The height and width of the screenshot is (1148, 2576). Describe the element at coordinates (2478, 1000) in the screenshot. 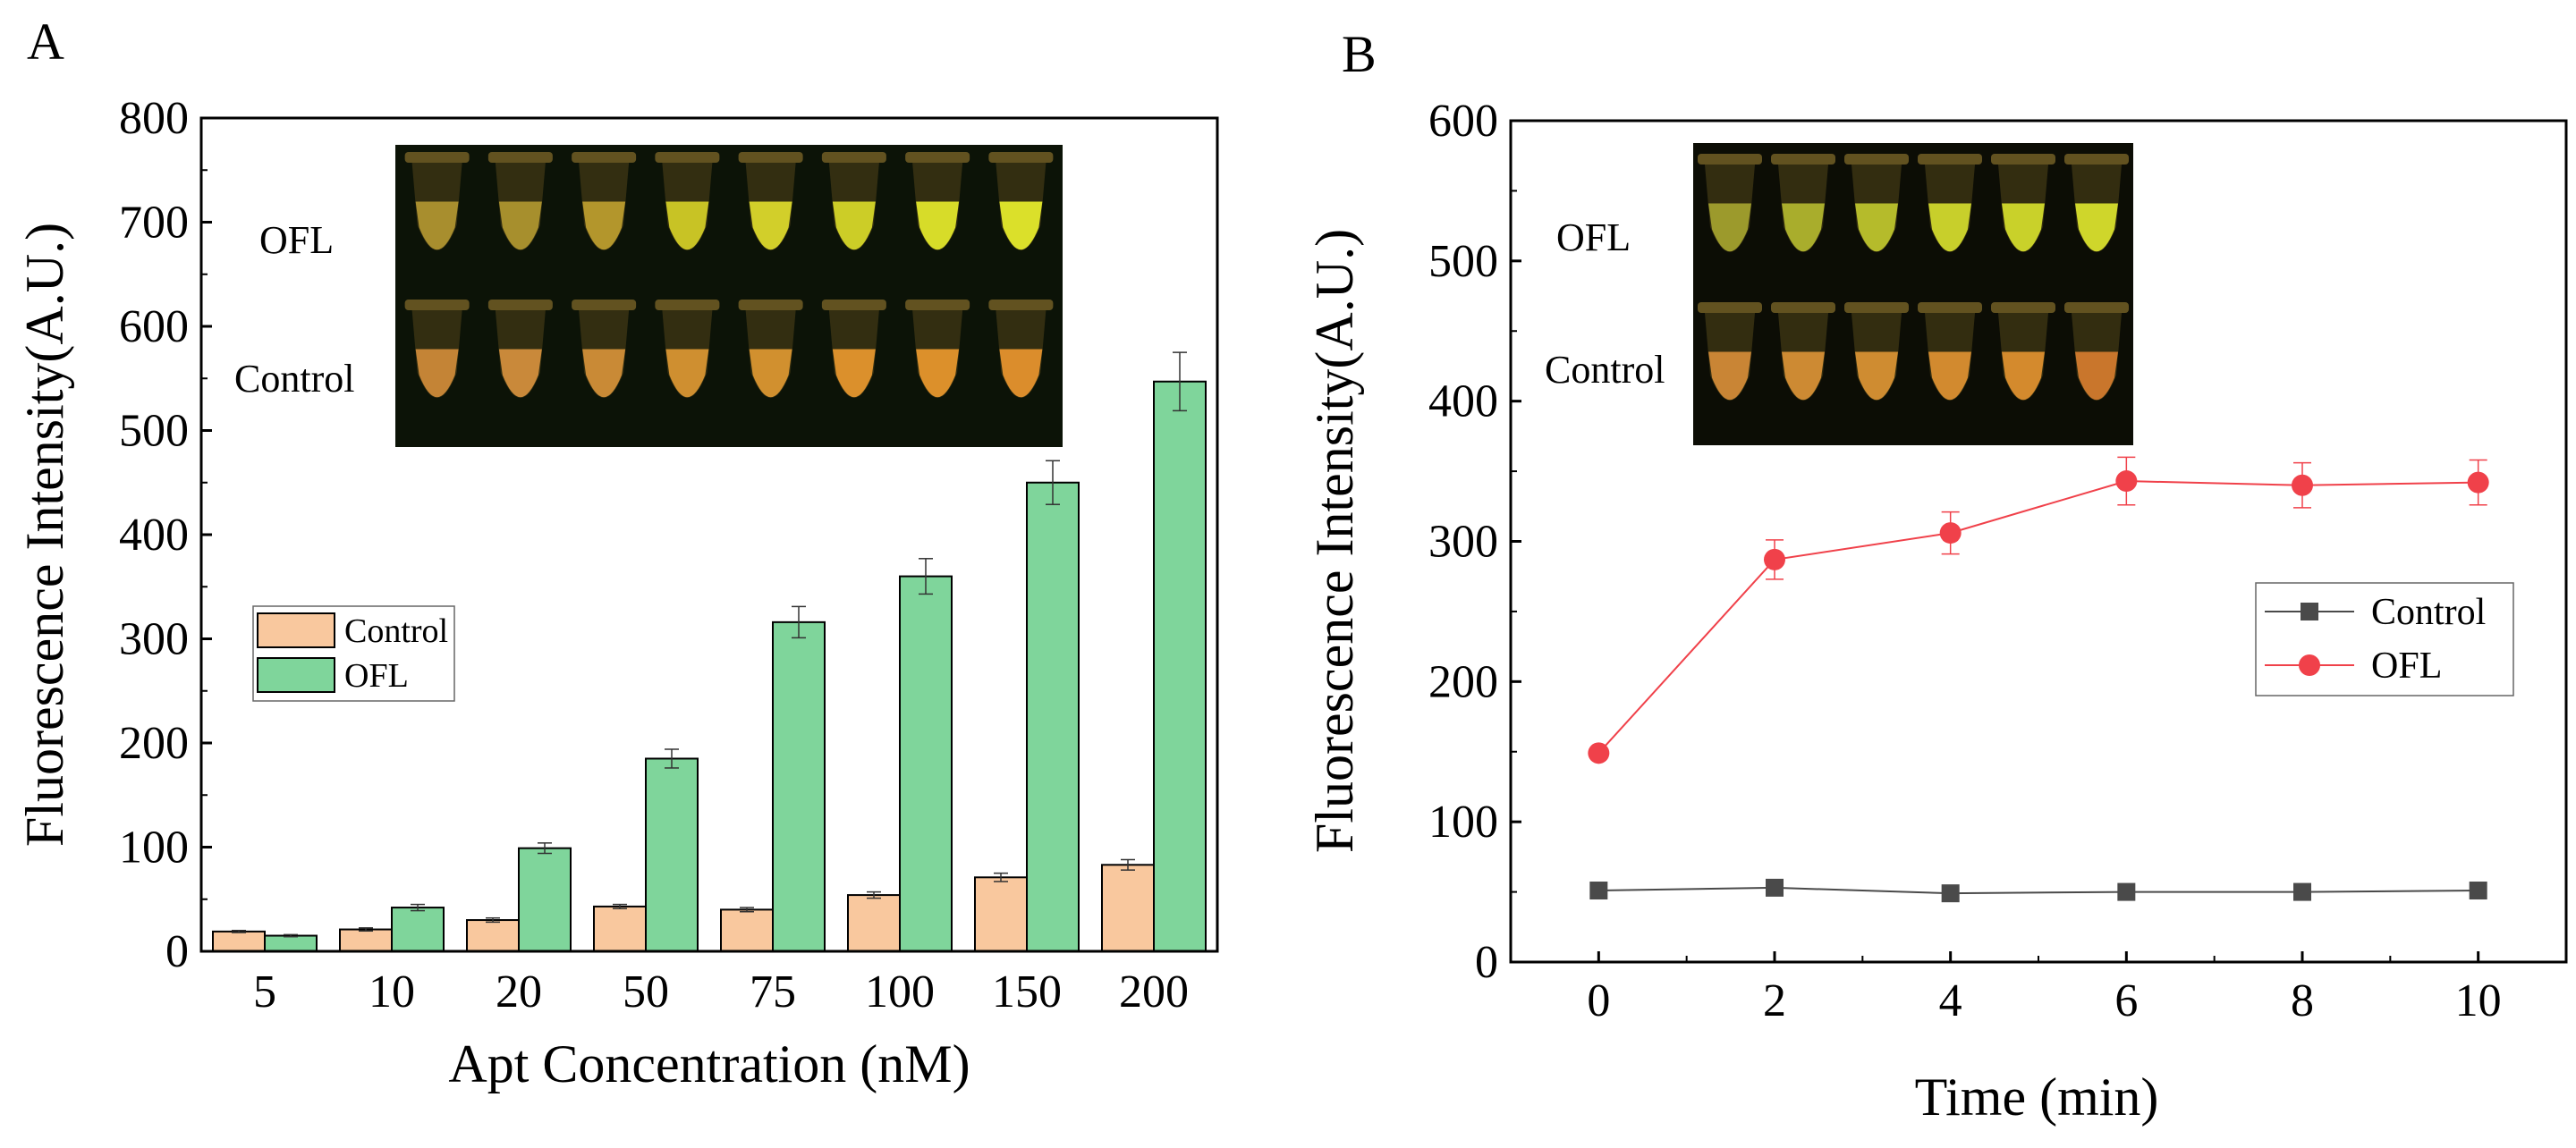

I see `panel-b-x-tick-label: 10` at that location.